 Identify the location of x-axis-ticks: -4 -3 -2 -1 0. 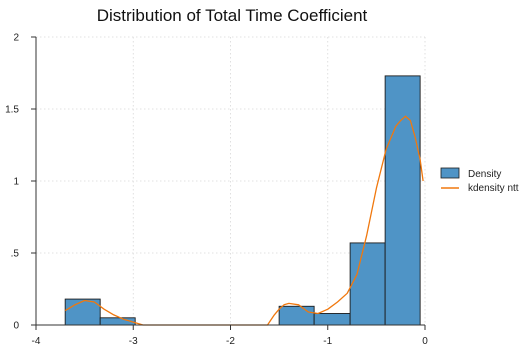
(230, 336).